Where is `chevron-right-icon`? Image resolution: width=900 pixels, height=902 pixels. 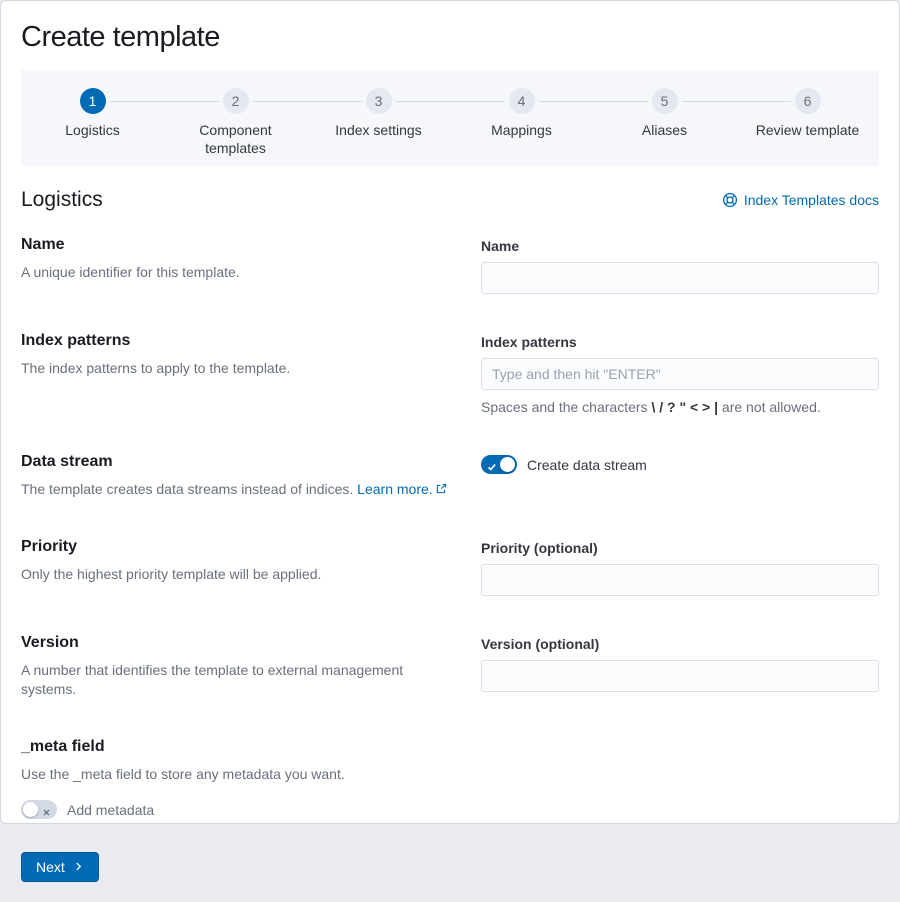
chevron-right-icon is located at coordinates (78, 867).